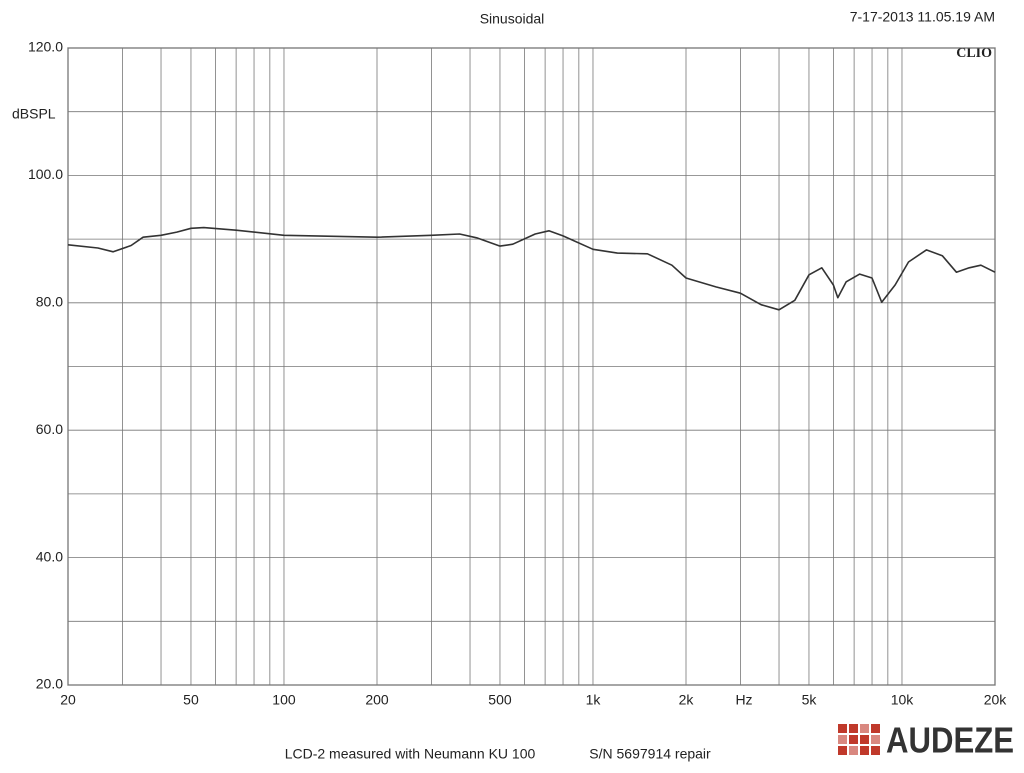  I want to click on y-tick-label: 120.0, so click(45, 47).